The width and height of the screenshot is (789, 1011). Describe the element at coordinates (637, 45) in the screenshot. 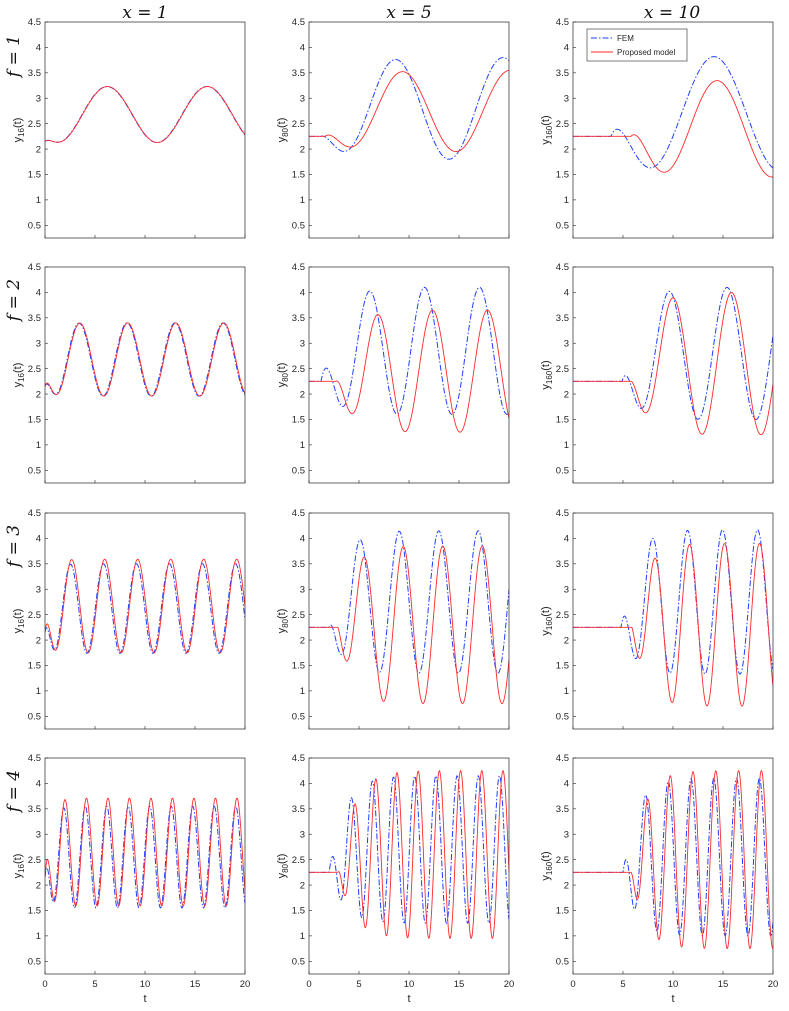

I see `legend-box` at that location.